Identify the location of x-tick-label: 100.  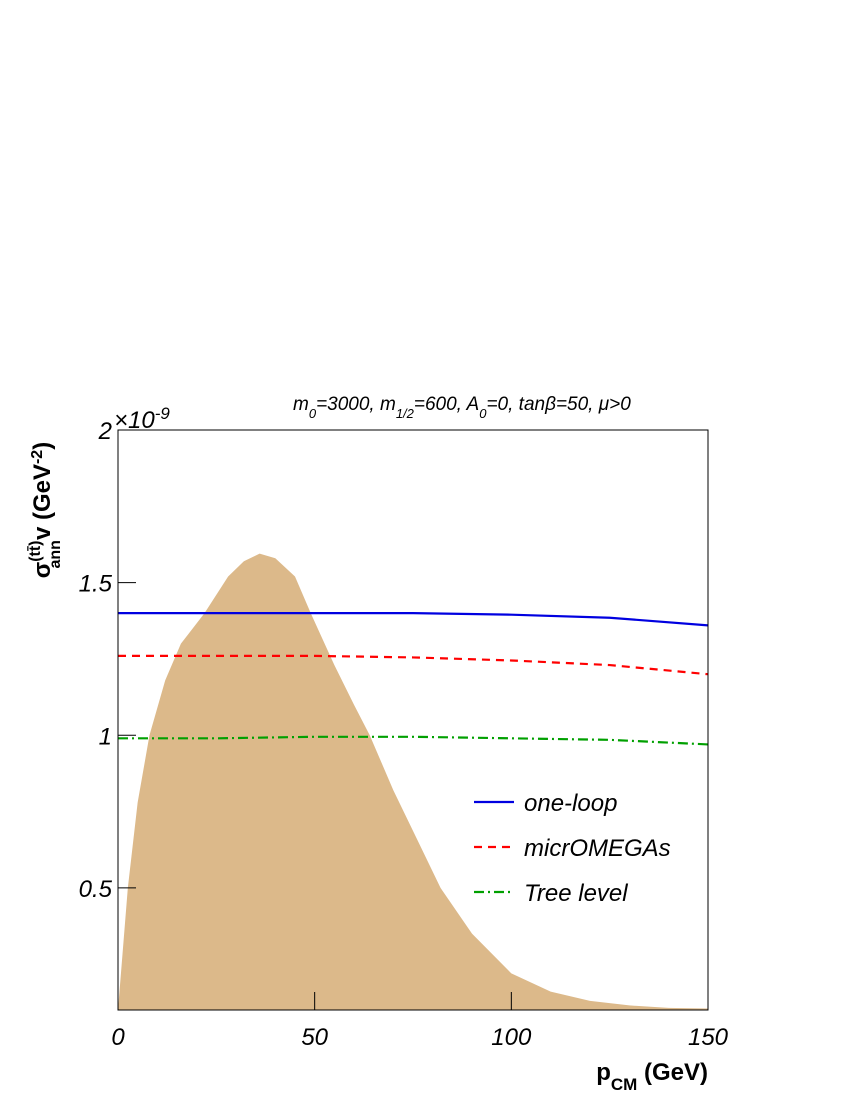
(511, 1037).